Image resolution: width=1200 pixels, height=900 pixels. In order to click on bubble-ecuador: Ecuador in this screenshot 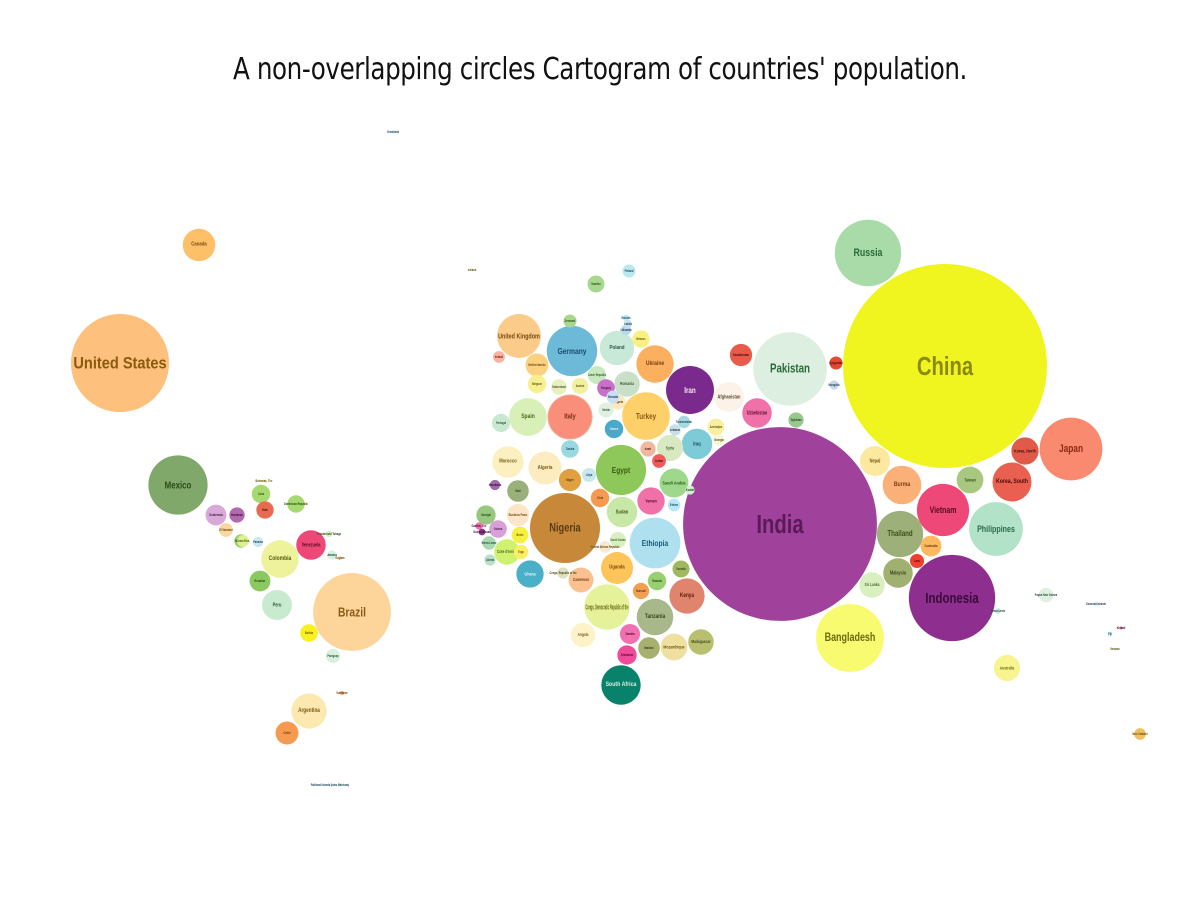, I will do `click(260, 581)`.